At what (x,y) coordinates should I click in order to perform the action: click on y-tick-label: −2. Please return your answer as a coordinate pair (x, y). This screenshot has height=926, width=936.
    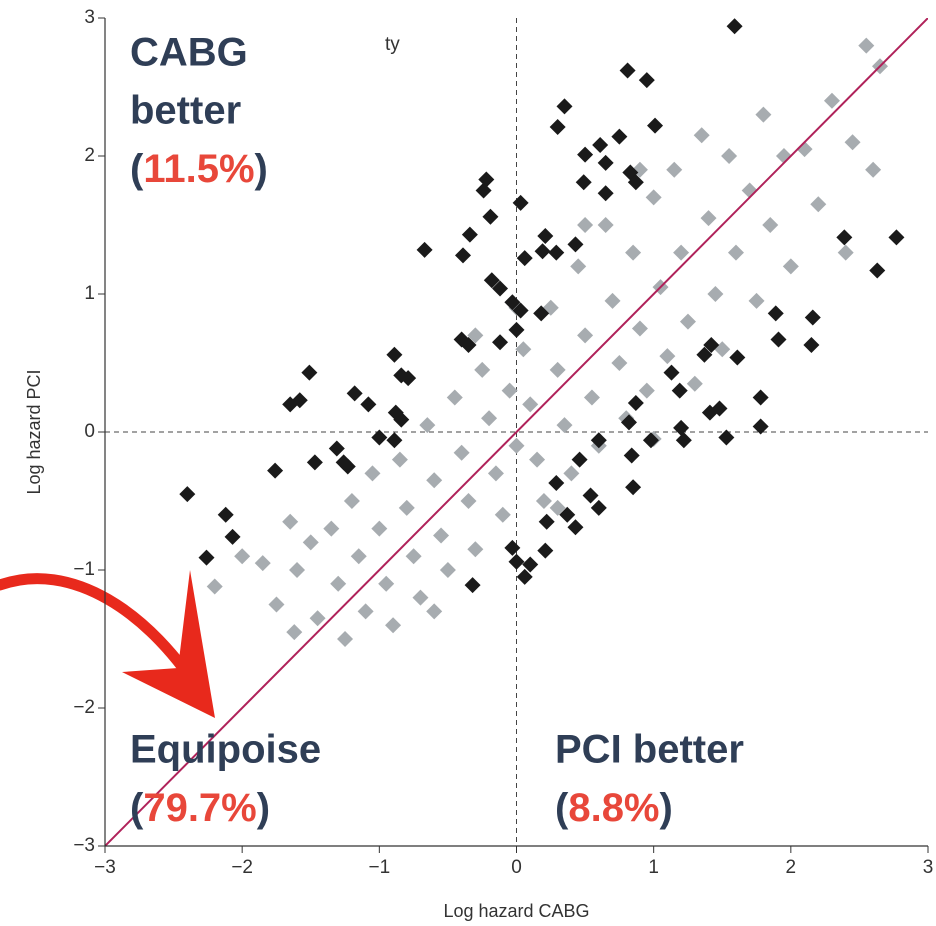
    Looking at the image, I should click on (84, 707).